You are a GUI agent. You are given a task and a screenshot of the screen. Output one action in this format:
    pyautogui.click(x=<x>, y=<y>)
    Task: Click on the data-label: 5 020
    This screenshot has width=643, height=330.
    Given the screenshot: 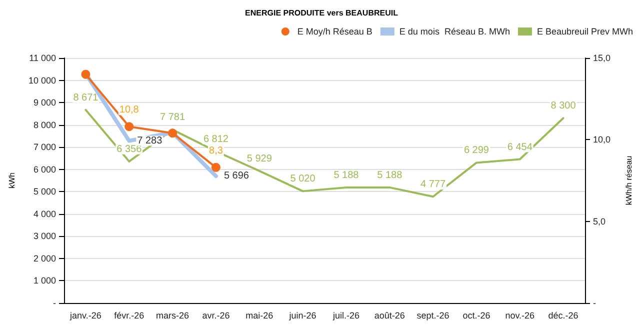 What is the action you would take?
    pyautogui.click(x=303, y=179)
    